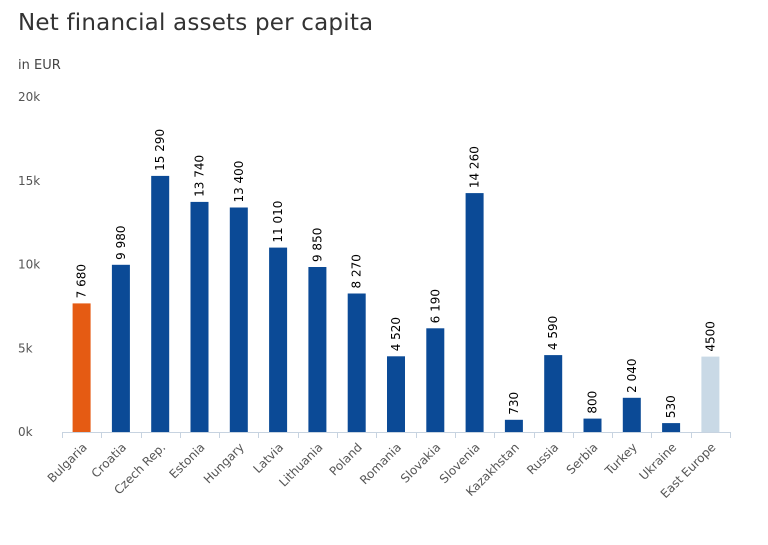 Image resolution: width=768 pixels, height=545 pixels. Describe the element at coordinates (196, 23) in the screenshot. I see `chart-title: Net financial assets per capita` at that location.